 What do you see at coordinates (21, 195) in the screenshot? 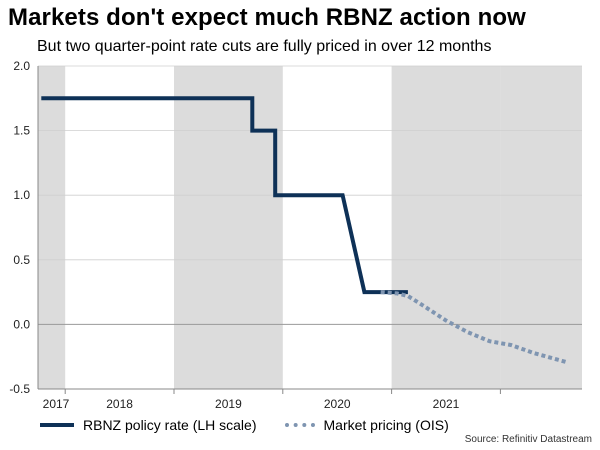
I see `y-tick-label: 1.0` at bounding box center [21, 195].